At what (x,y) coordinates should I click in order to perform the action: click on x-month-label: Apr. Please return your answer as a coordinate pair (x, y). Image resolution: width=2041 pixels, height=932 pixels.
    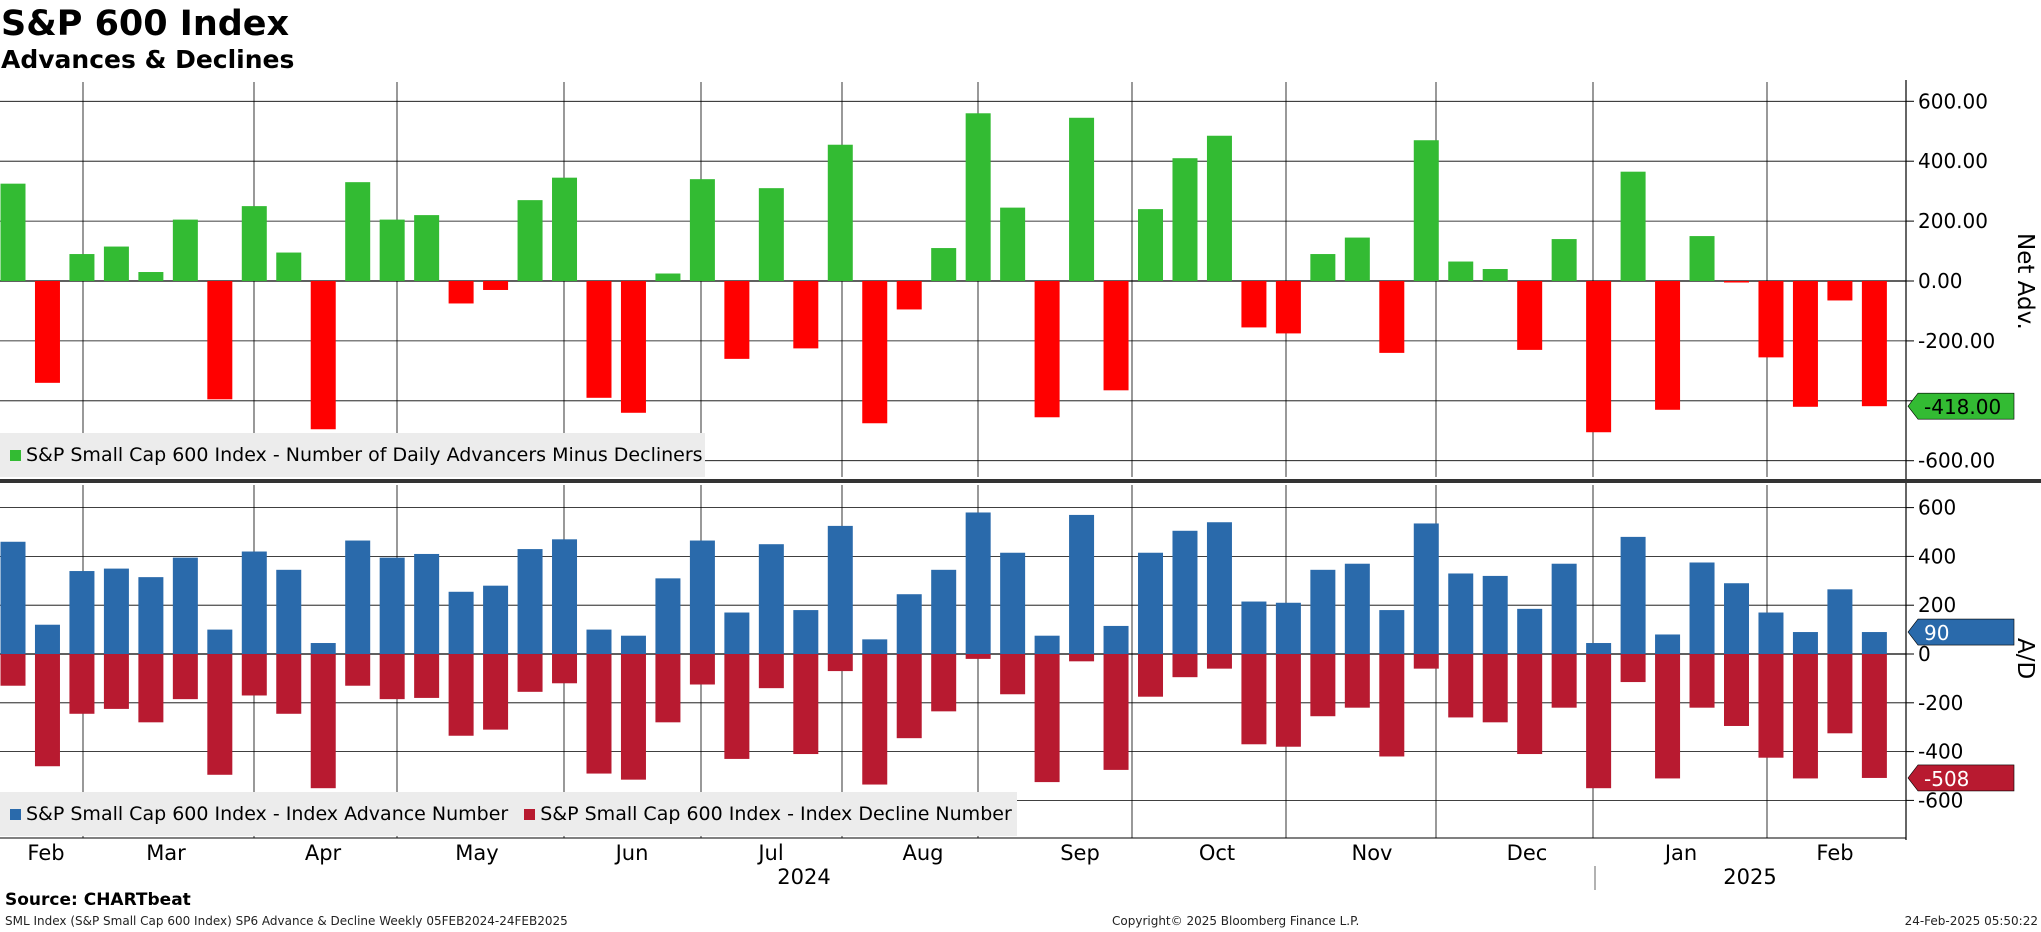
    Looking at the image, I should click on (323, 853).